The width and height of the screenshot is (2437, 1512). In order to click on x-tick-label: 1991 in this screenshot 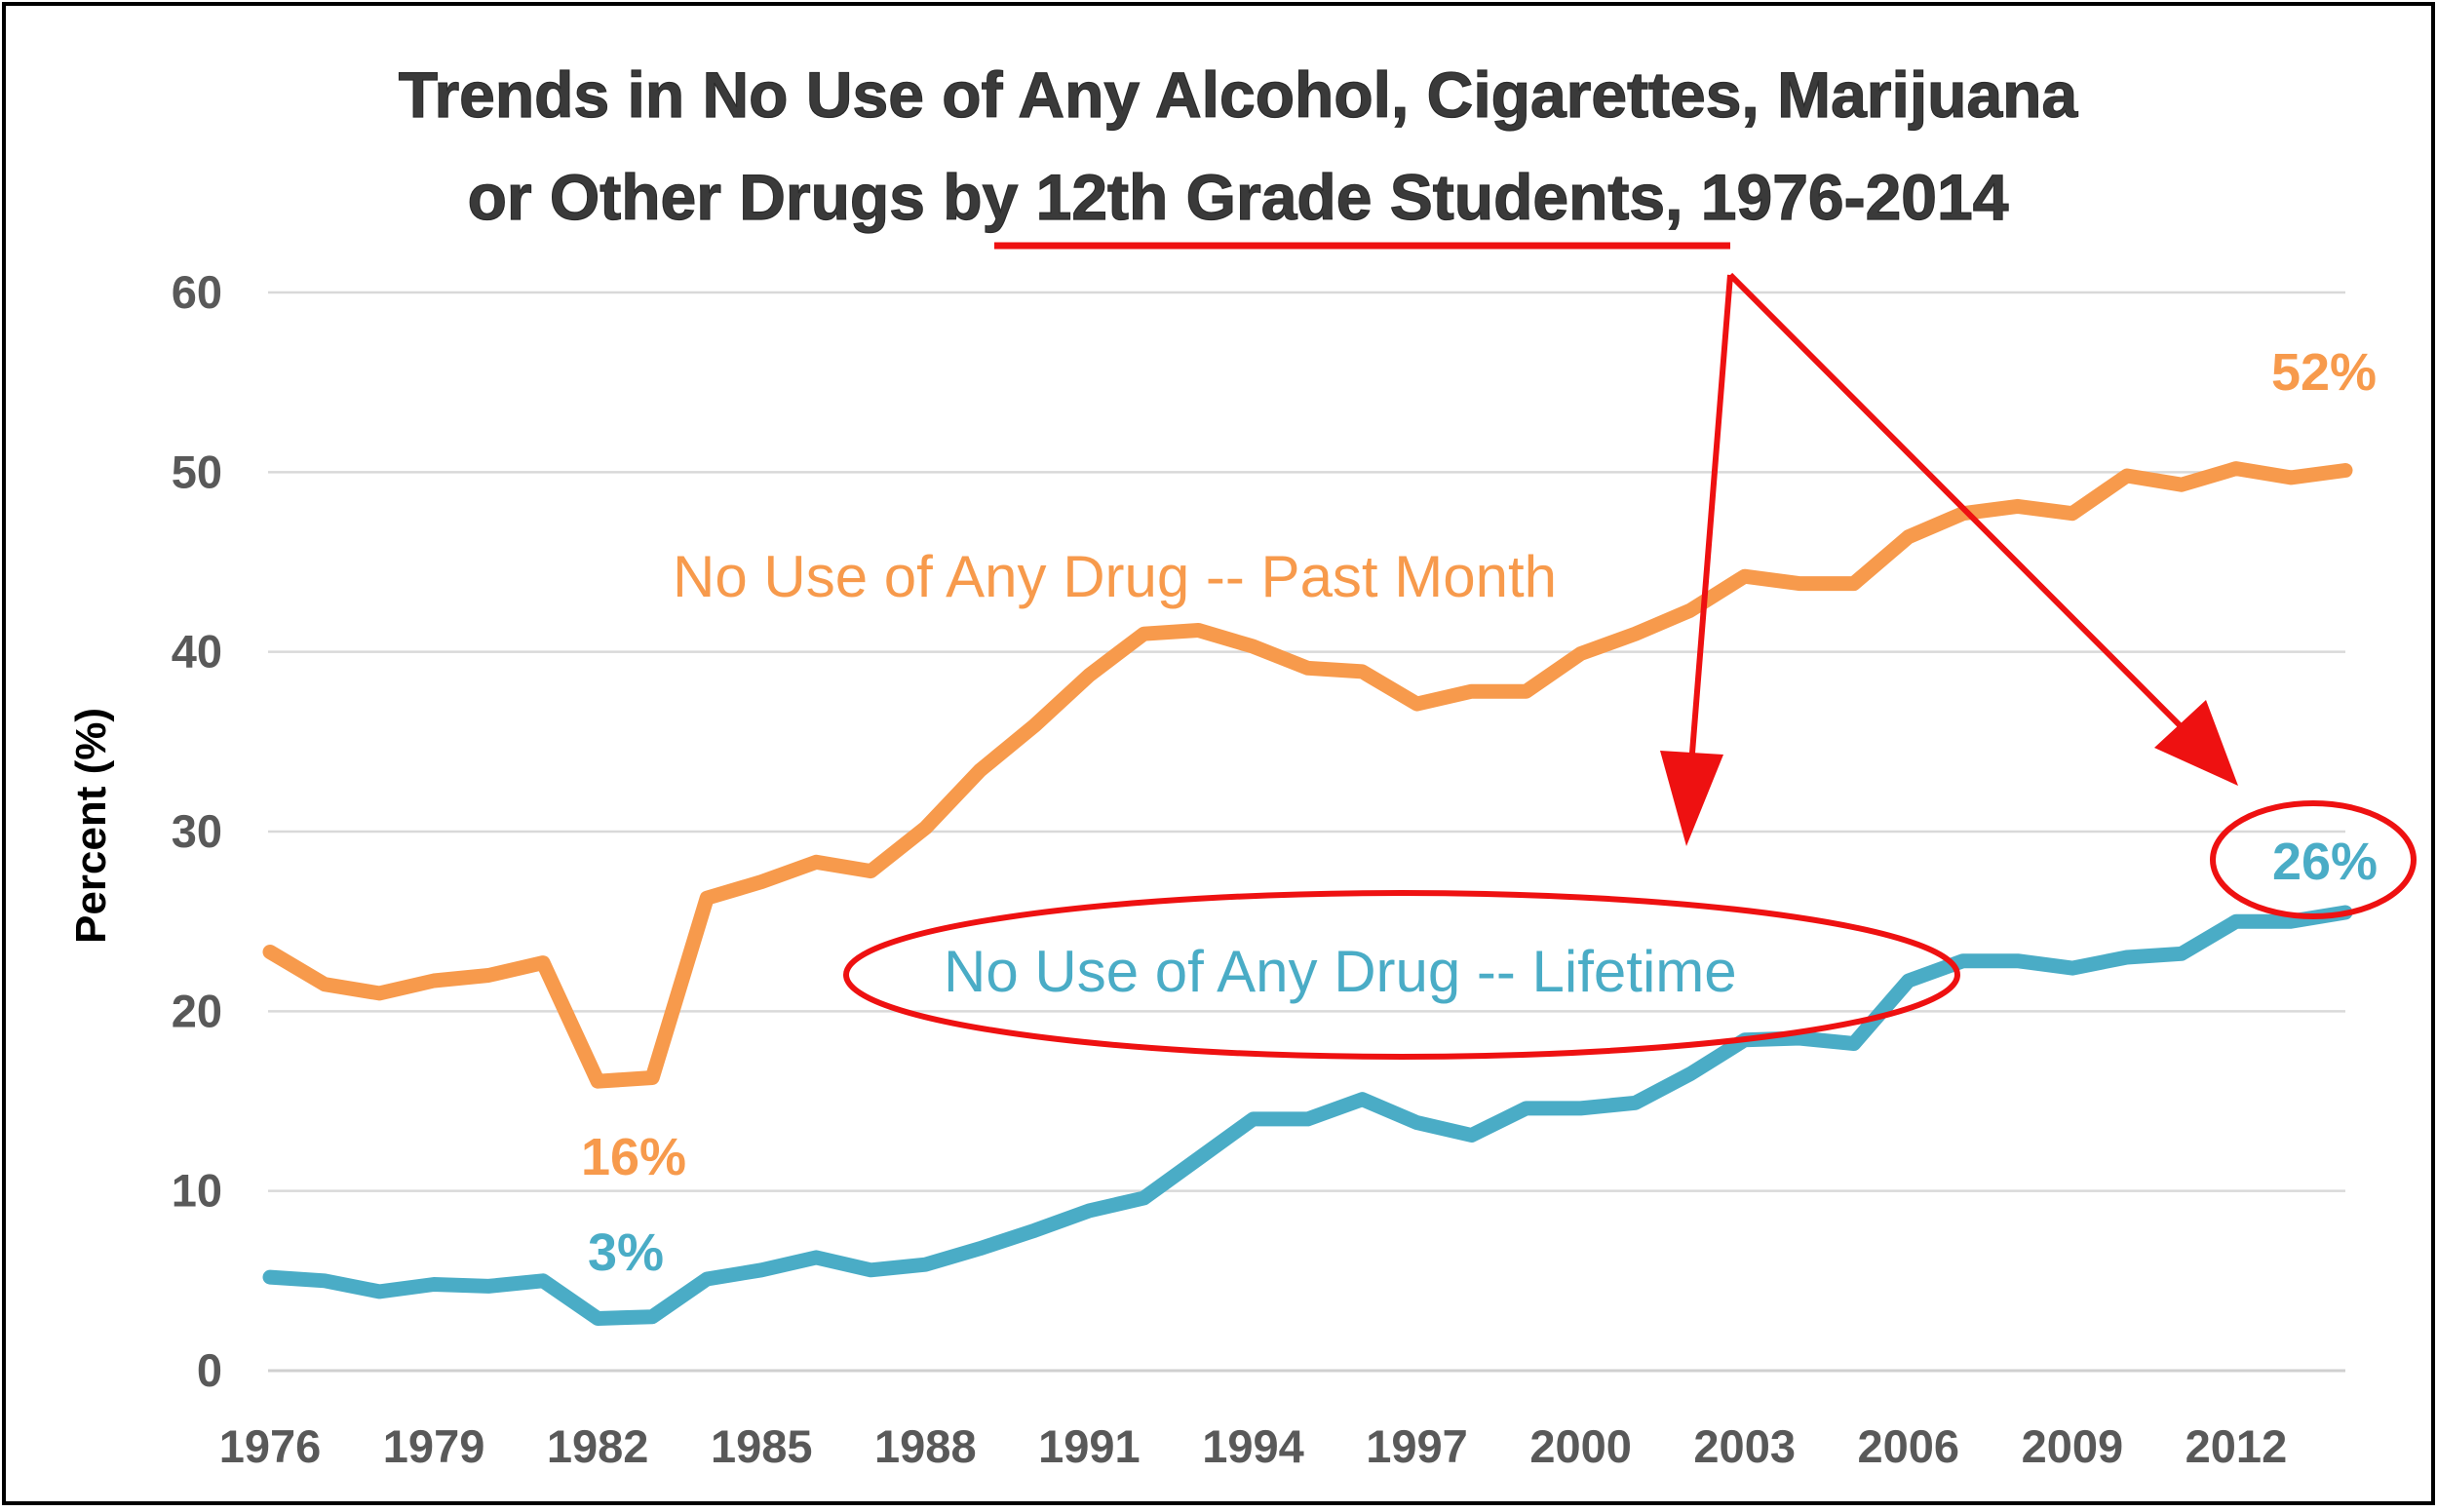, I will do `click(1089, 1446)`.